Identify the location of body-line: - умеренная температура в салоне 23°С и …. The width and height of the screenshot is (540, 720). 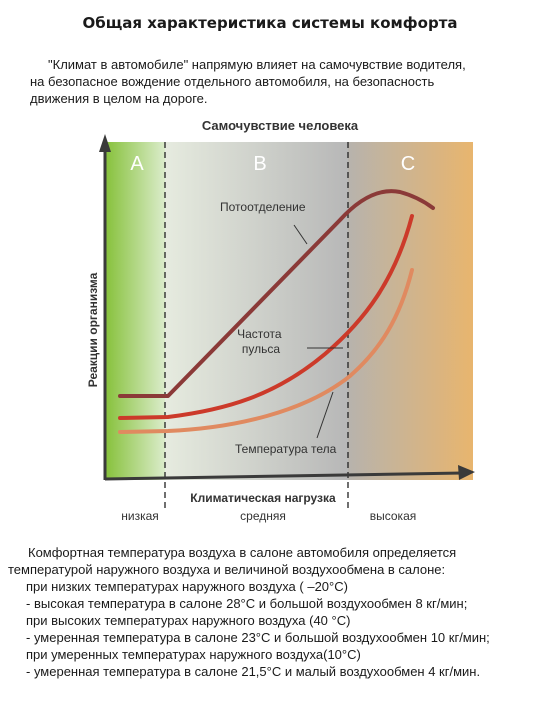
(258, 637).